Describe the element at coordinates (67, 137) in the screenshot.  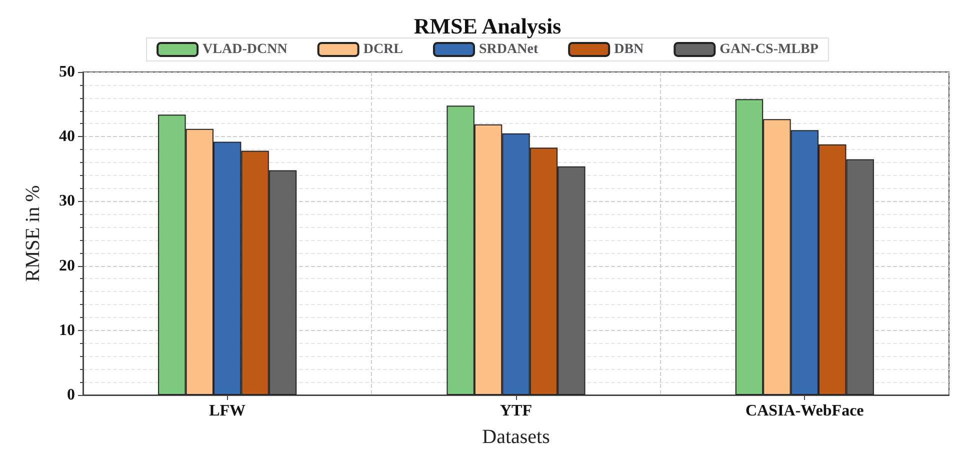
I see `y-tick-label: 40` at that location.